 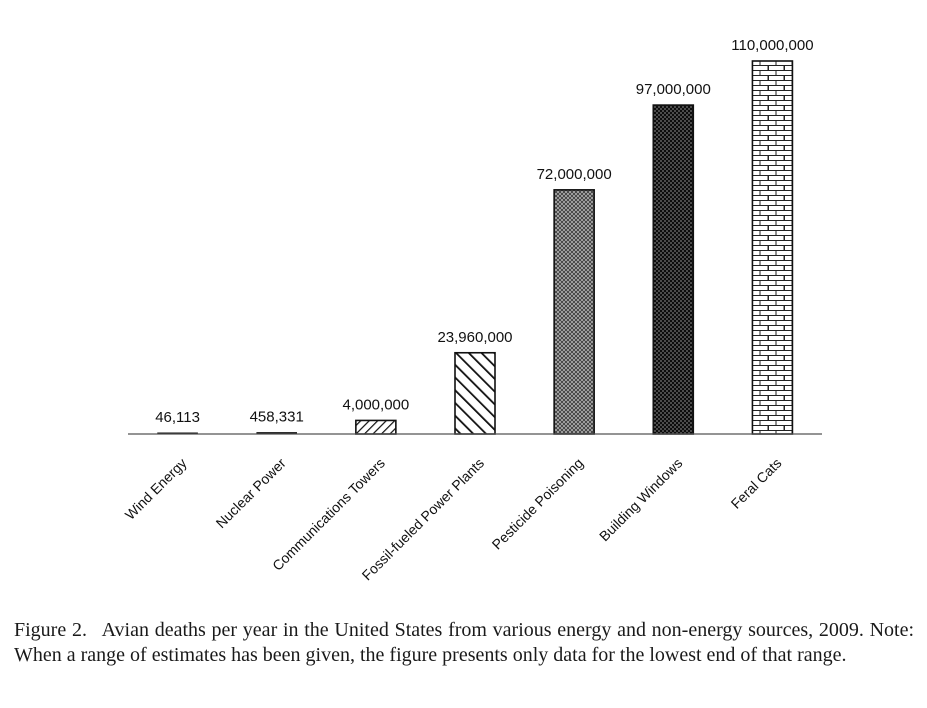 I want to click on value-label-feral-cats: 110,000,000, so click(x=772, y=45).